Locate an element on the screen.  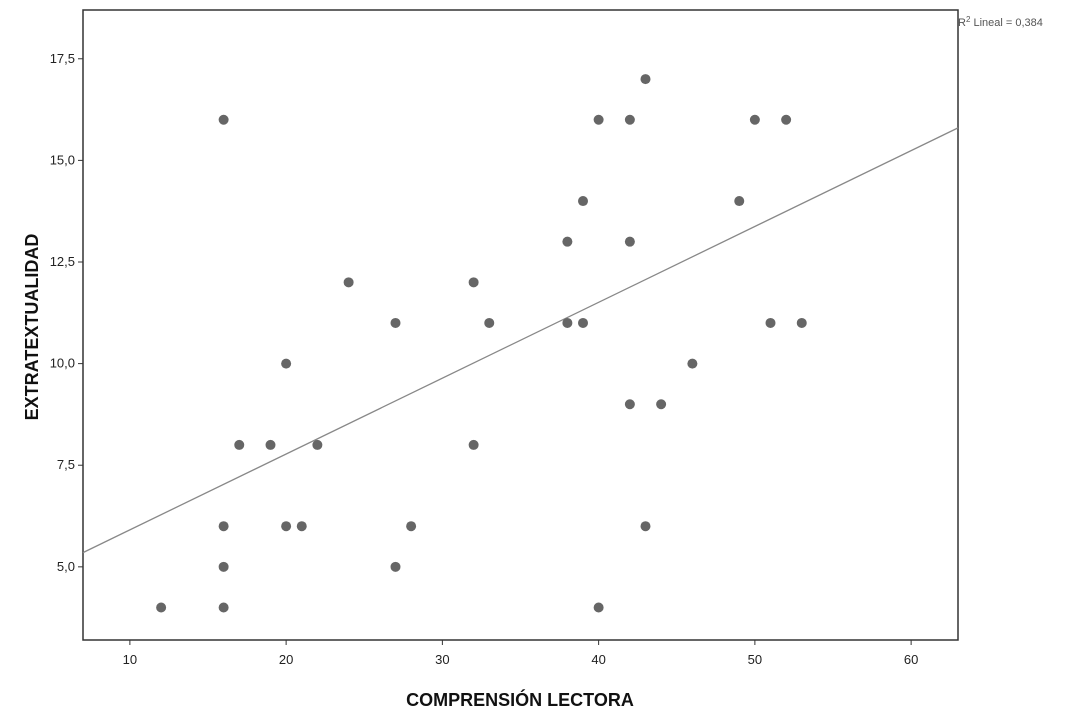
x-tick-label: 10 is located at coordinates (130, 659).